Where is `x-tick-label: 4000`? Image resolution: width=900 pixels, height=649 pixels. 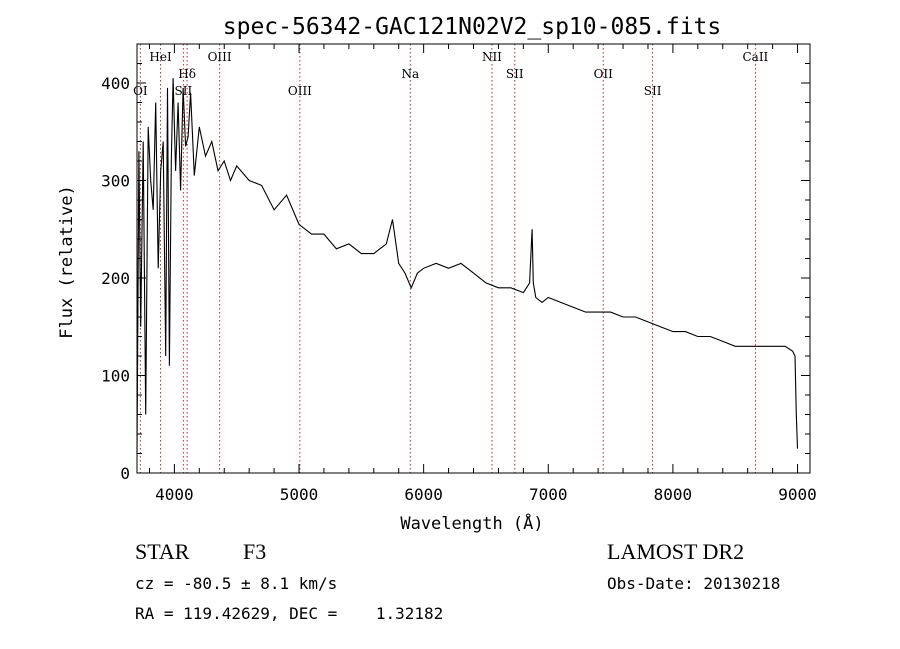 x-tick-label: 4000 is located at coordinates (174, 494).